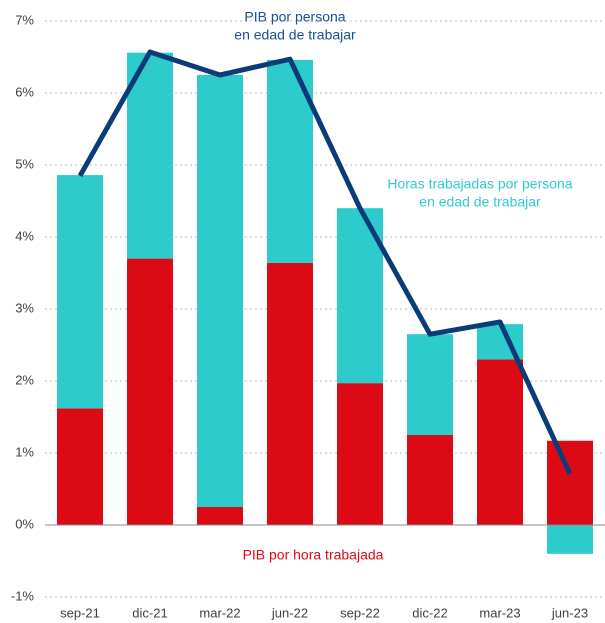 The image size is (605, 623). What do you see at coordinates (479, 184) in the screenshot?
I see `annotation: Horas trabajadas por persona` at bounding box center [479, 184].